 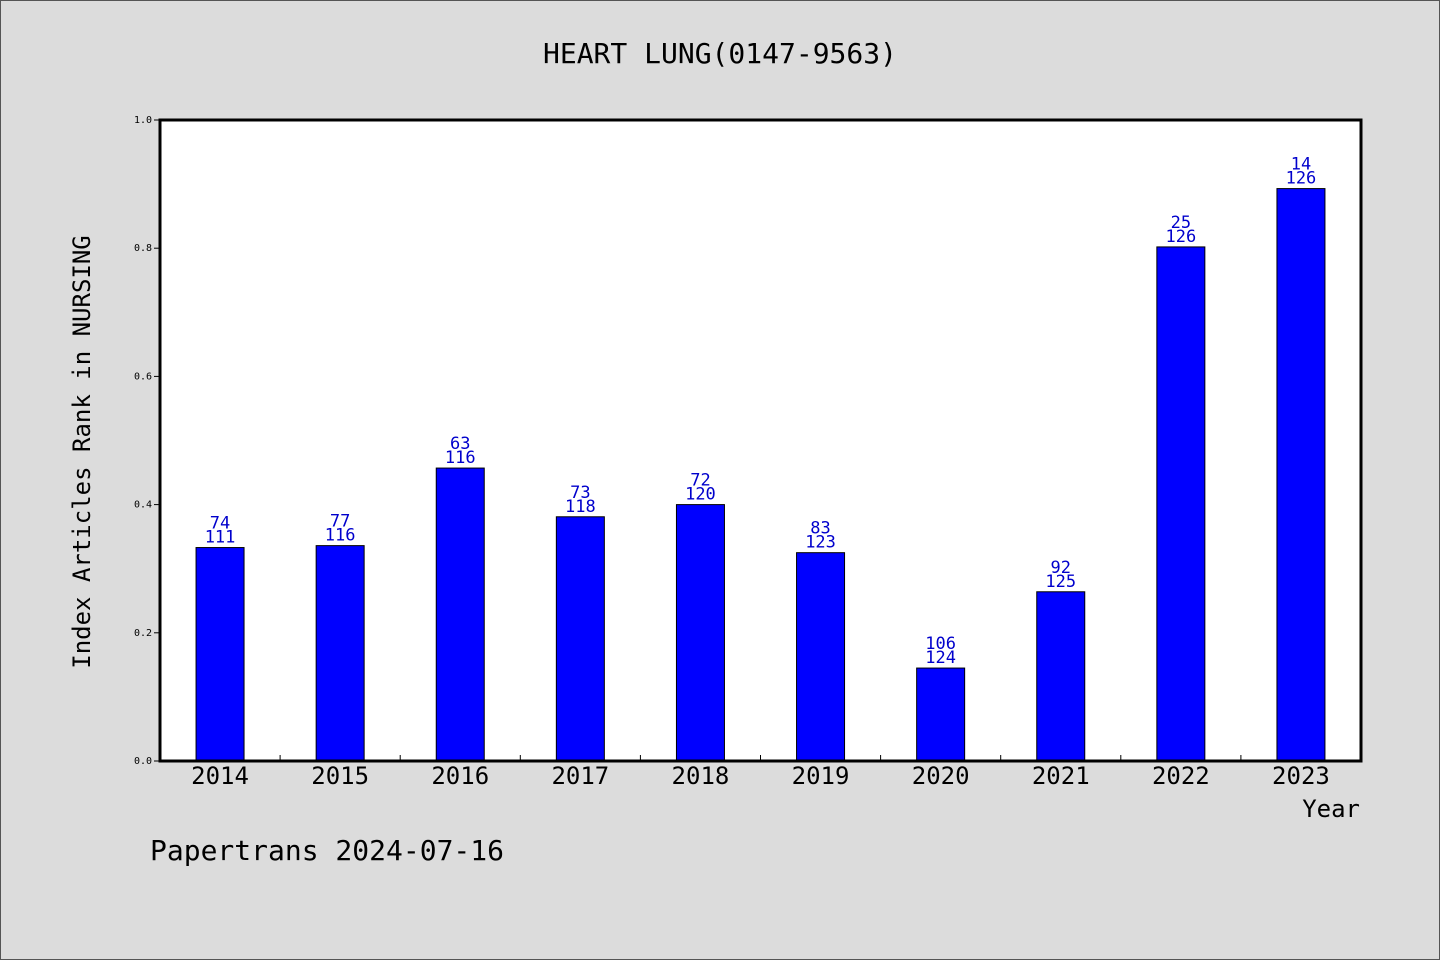 I want to click on rank-label: 72, so click(x=700, y=481).